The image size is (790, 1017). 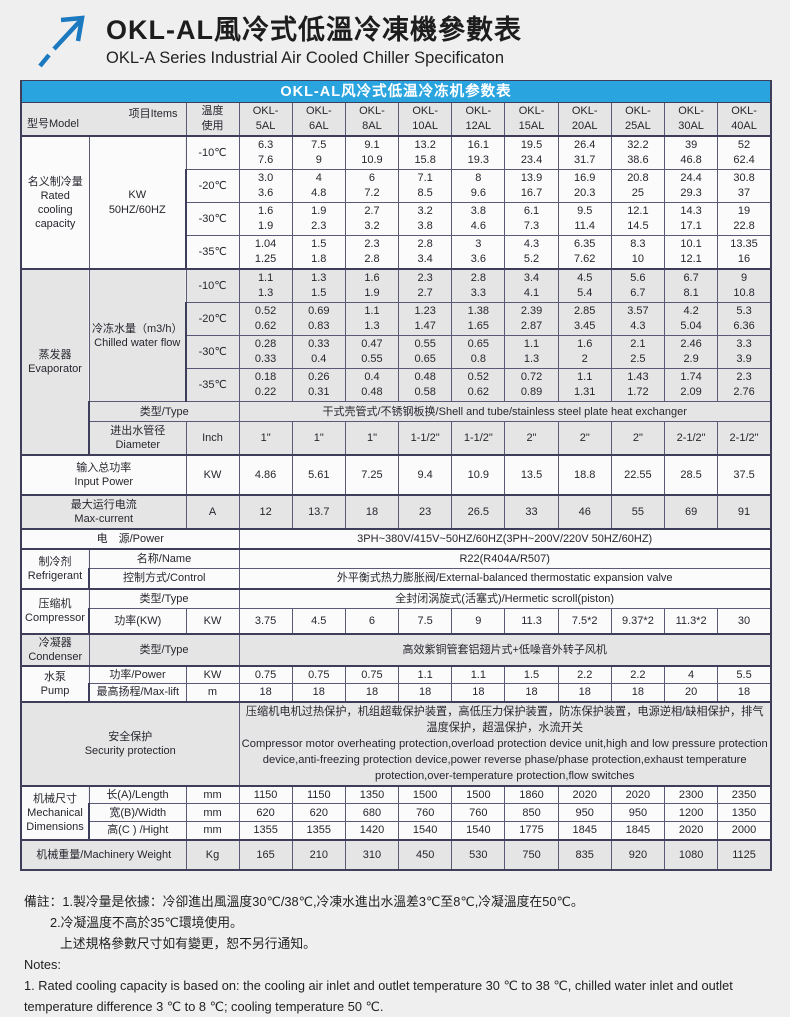 I want to click on value-cell: 920, so click(x=638, y=854).